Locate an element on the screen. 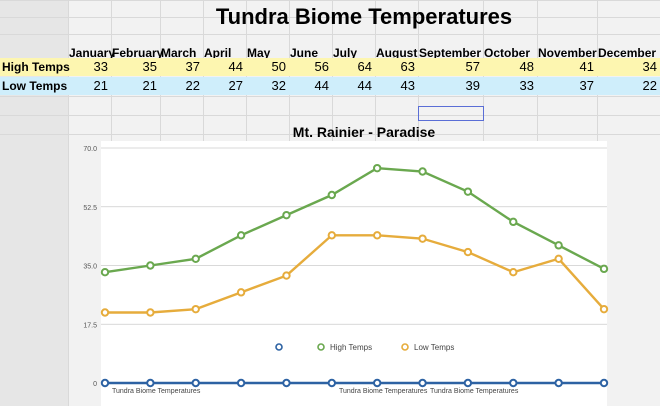  selected-cell is located at coordinates (451, 113).